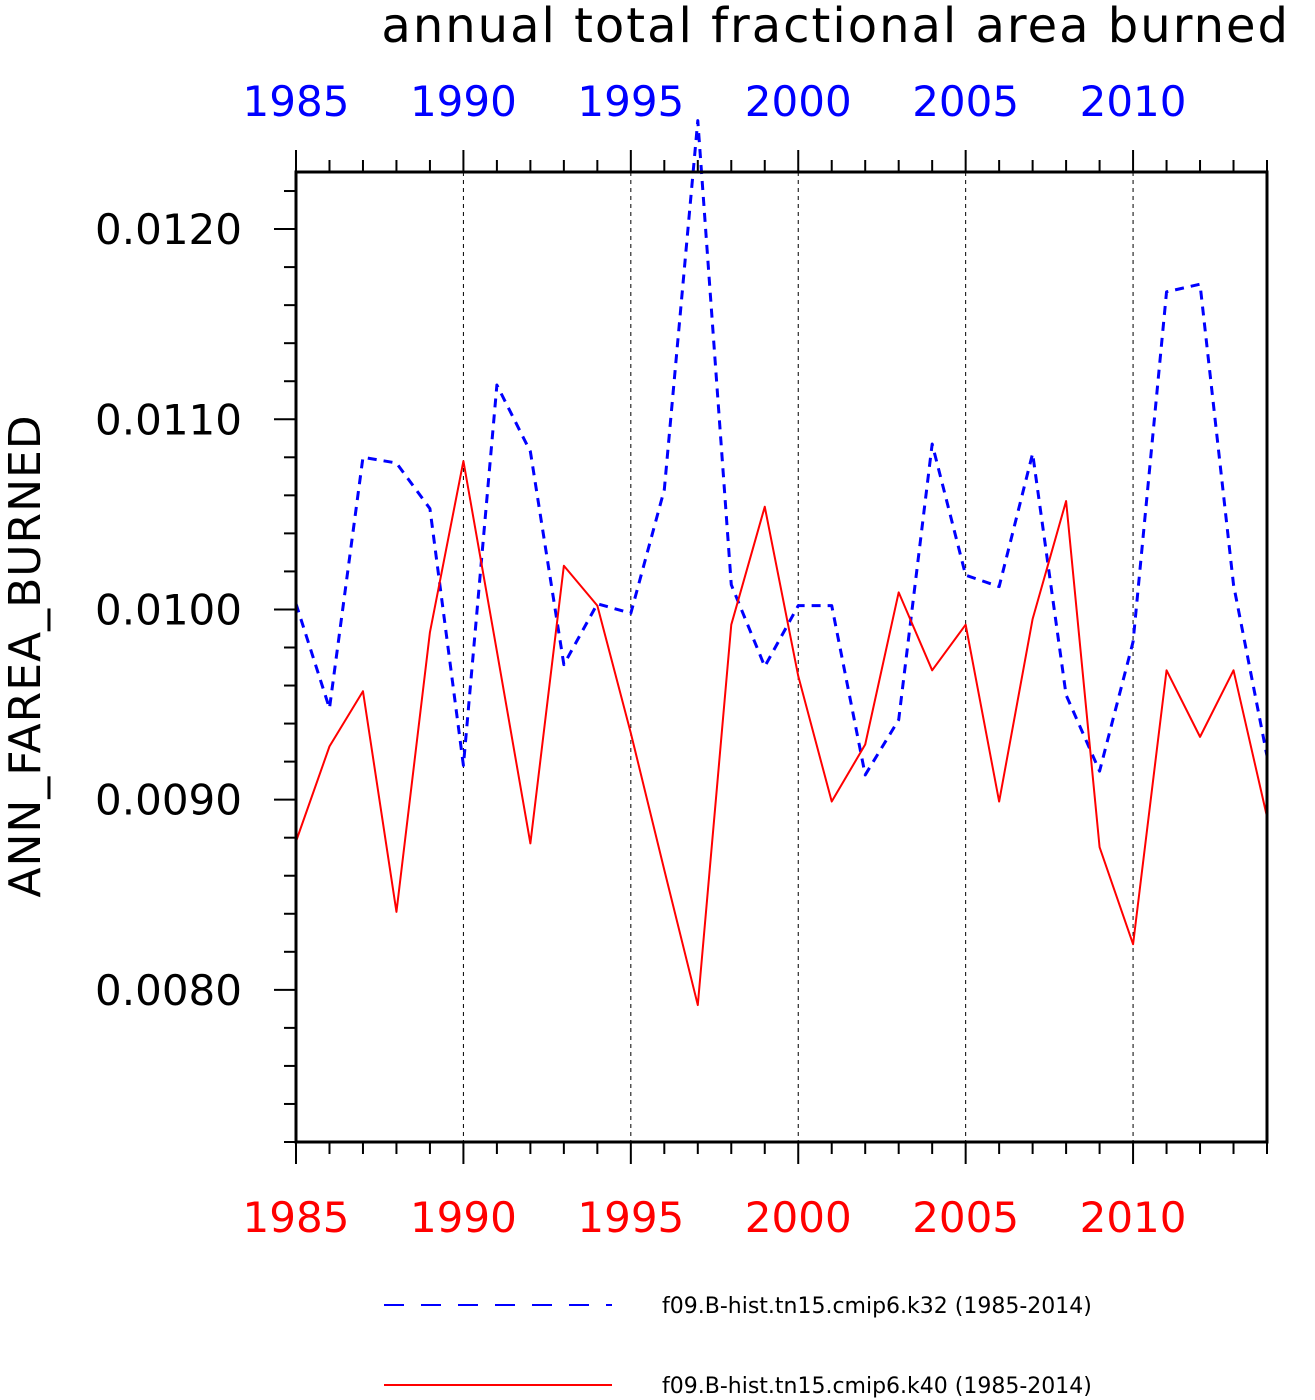 This screenshot has width=1315, height=1400. Describe the element at coordinates (965, 1217) in the screenshot. I see `x-tick-label-bottom: 2005` at that location.